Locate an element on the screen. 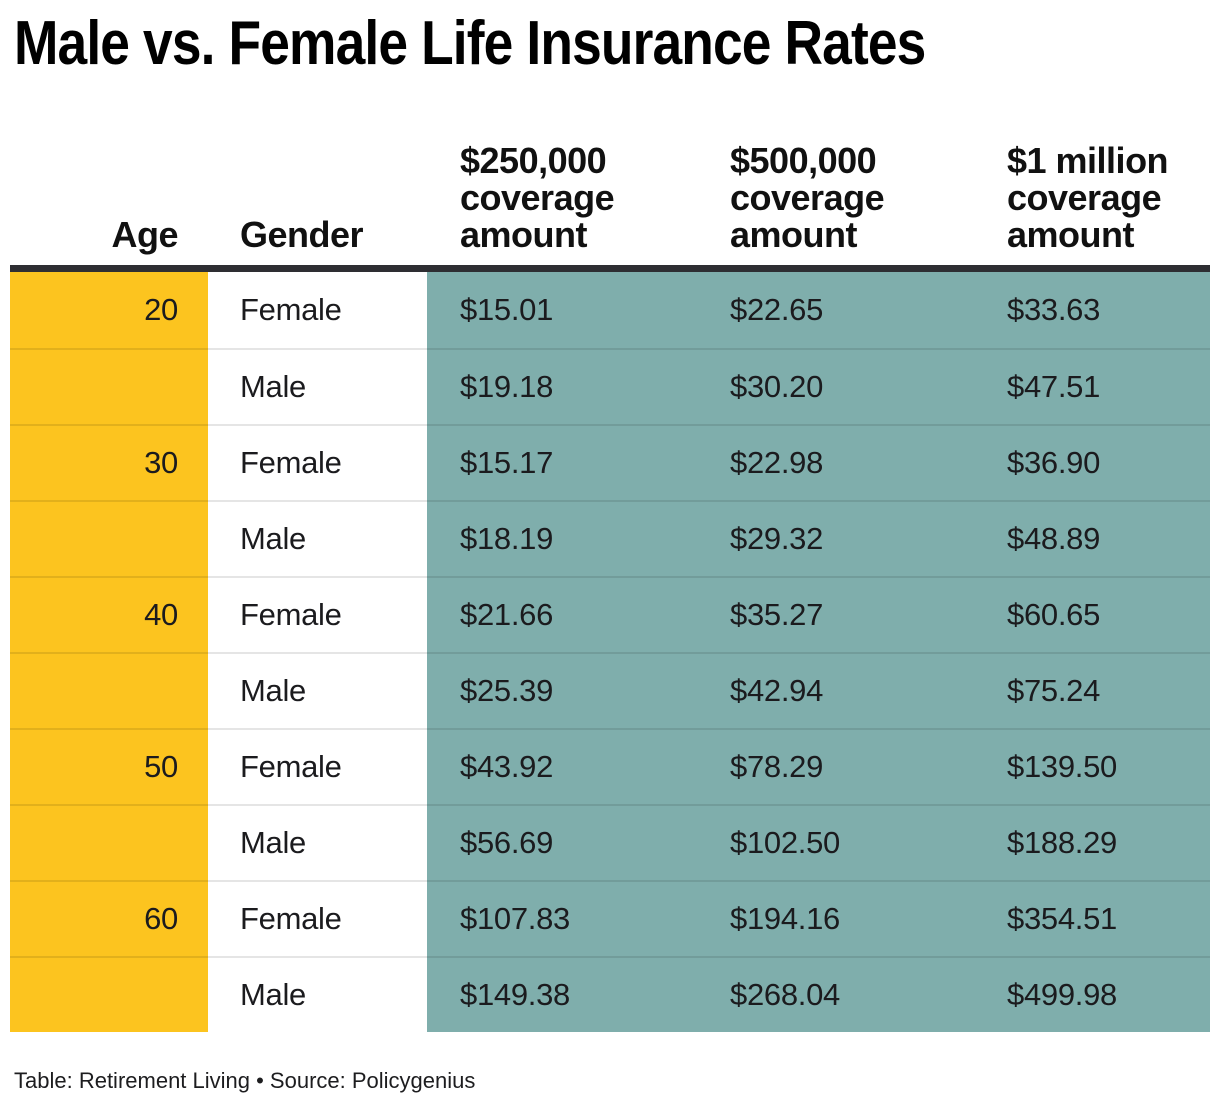 The width and height of the screenshot is (1220, 1106). coverage-1m-cell: $75.24 is located at coordinates (1092, 690).